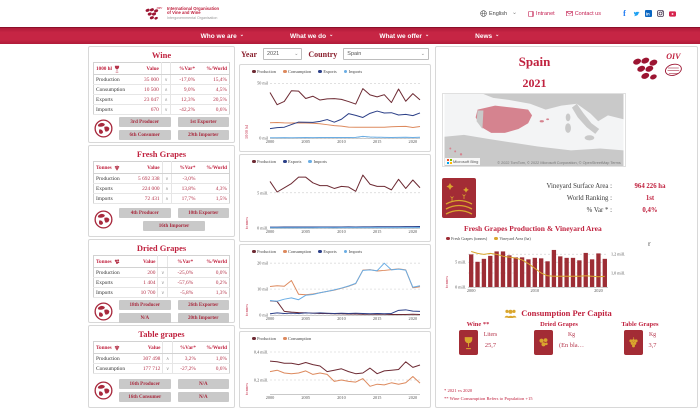  What do you see at coordinates (193, 8) in the screenshot?
I see `logo-line1: International Organisation` at bounding box center [193, 8].